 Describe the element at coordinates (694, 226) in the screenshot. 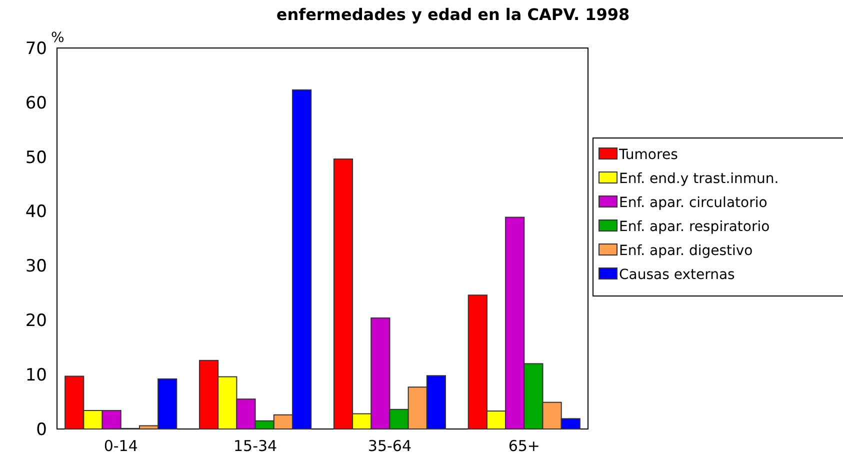

I see `legend-label: Enf. apar. respiratorio` at that location.